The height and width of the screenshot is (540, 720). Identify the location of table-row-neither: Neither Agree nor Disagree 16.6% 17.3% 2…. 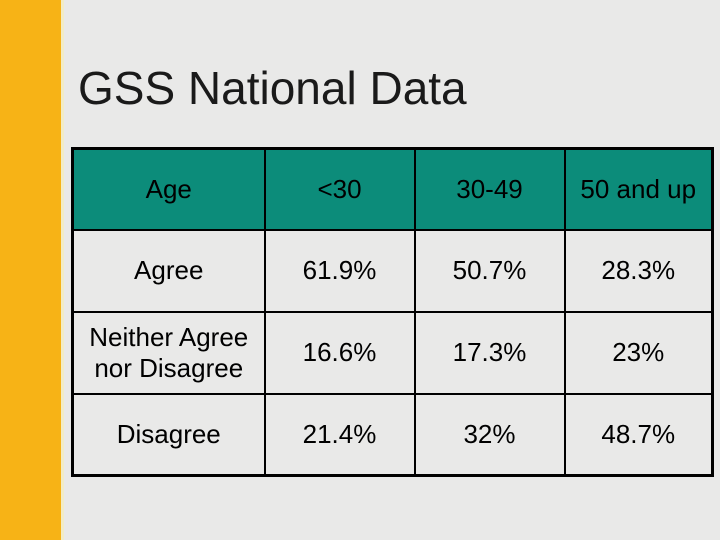
(392, 352).